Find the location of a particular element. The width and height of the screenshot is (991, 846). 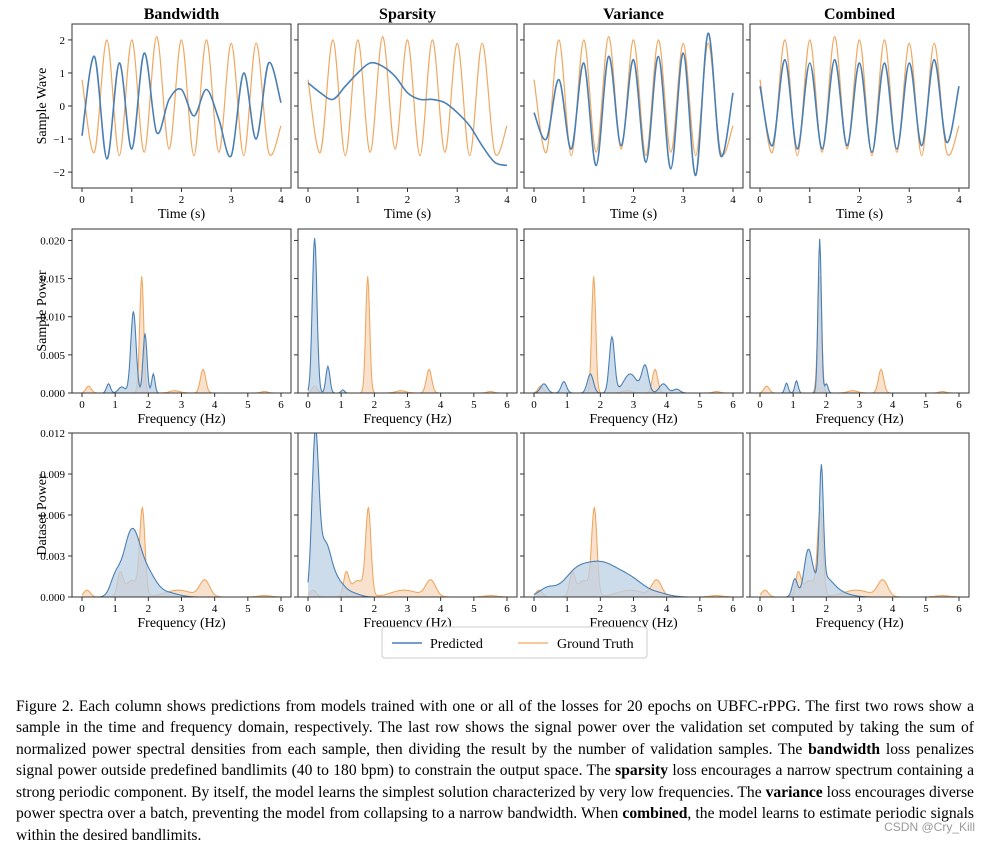

panel-wave-variance: 0 1 2 3 4 Time (s) is located at coordinates (632, 122).